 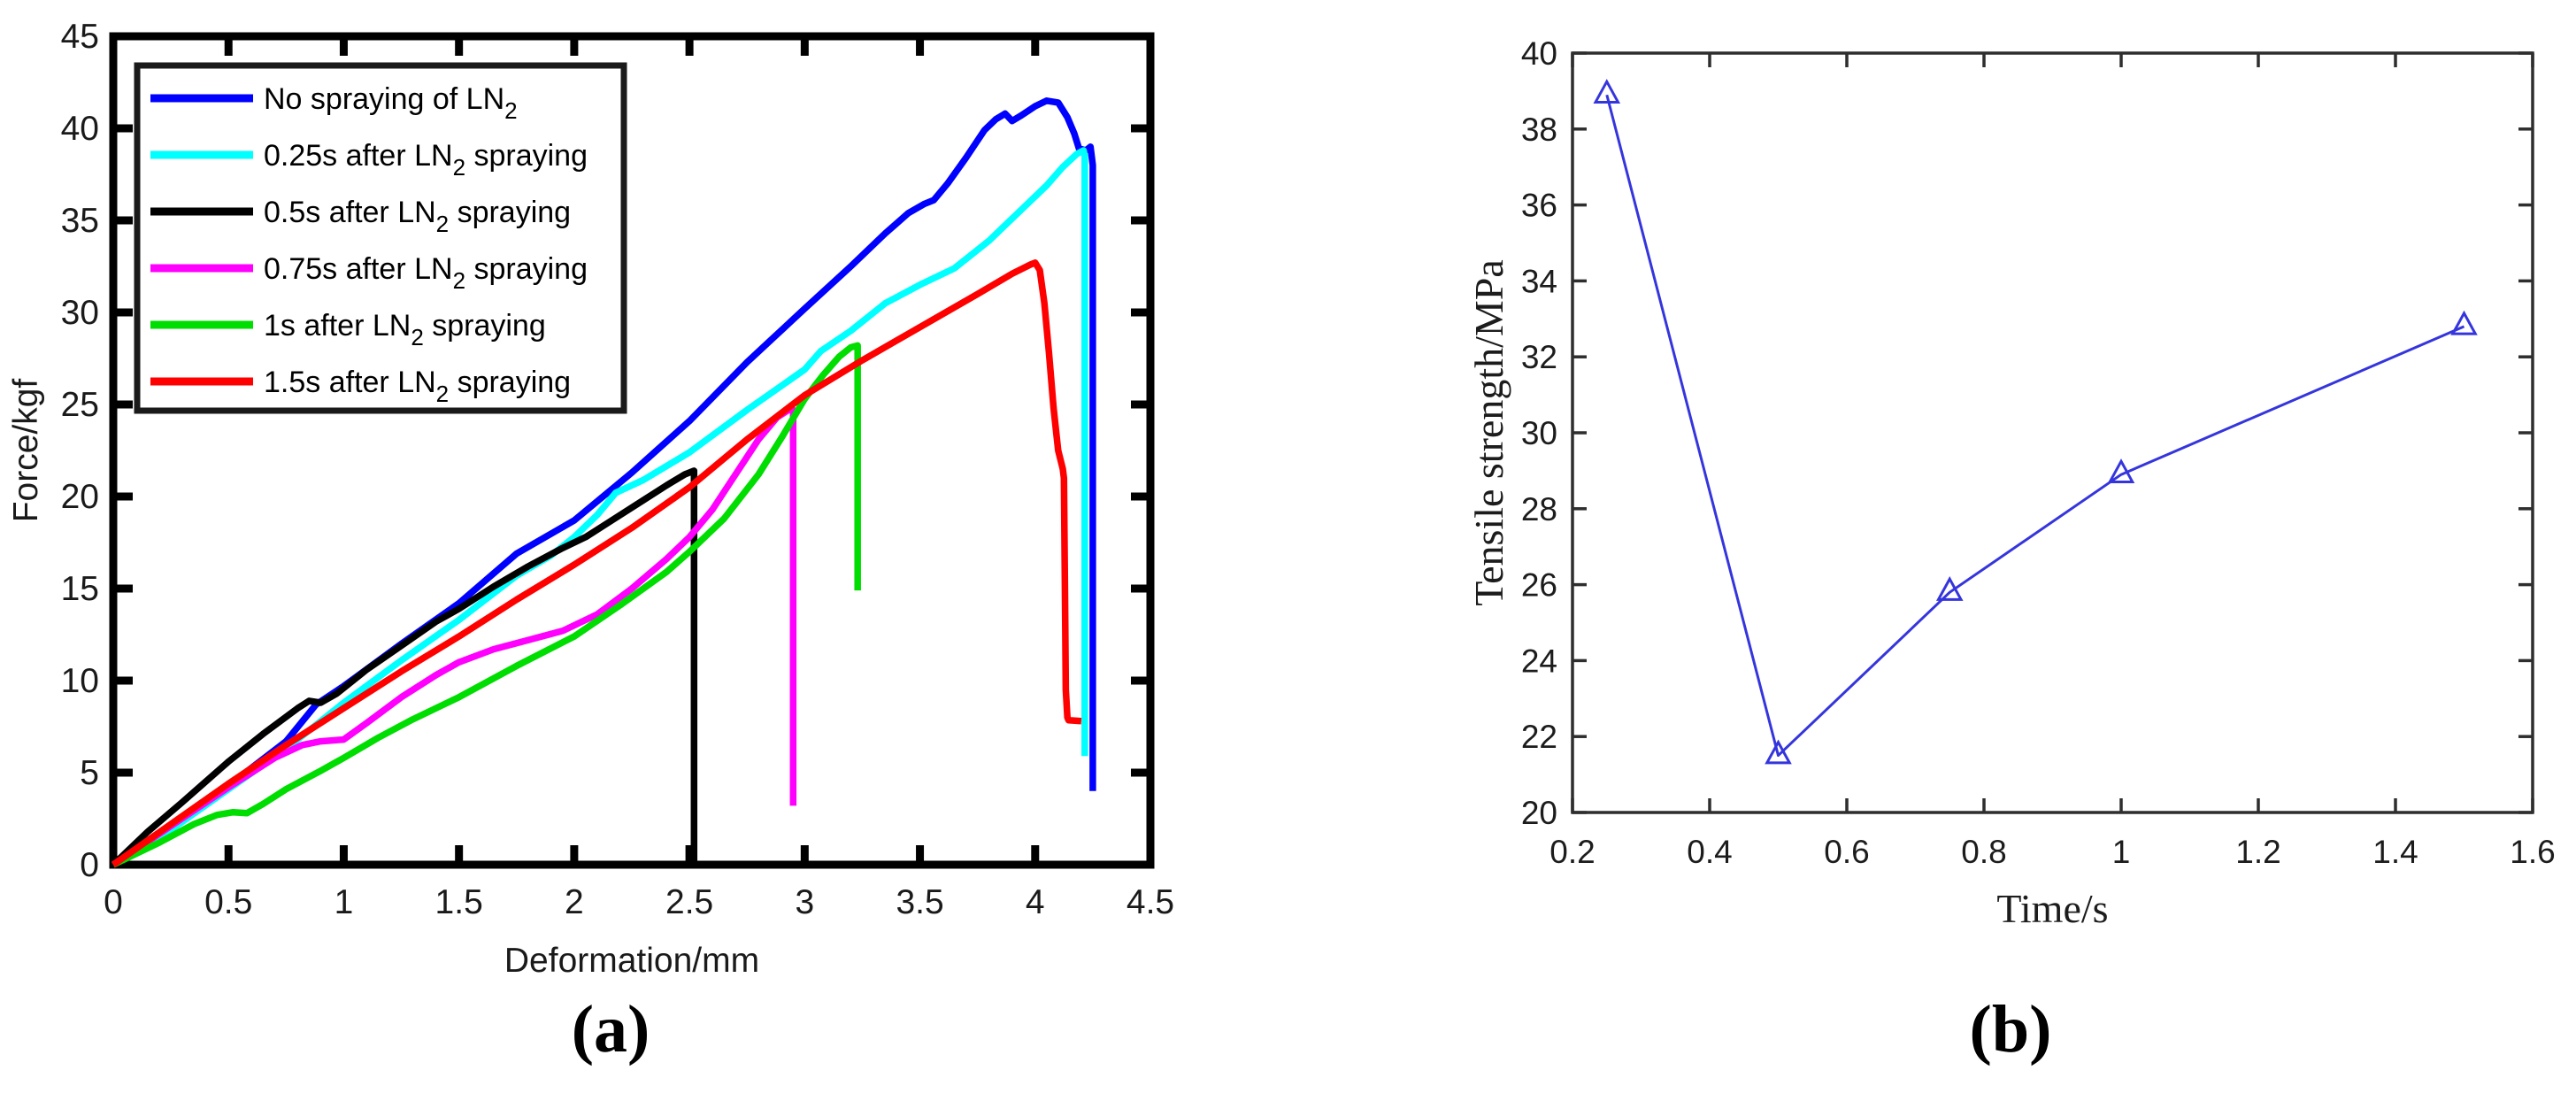 What do you see at coordinates (1983, 852) in the screenshot?
I see `x-tick-label: 0.8` at bounding box center [1983, 852].